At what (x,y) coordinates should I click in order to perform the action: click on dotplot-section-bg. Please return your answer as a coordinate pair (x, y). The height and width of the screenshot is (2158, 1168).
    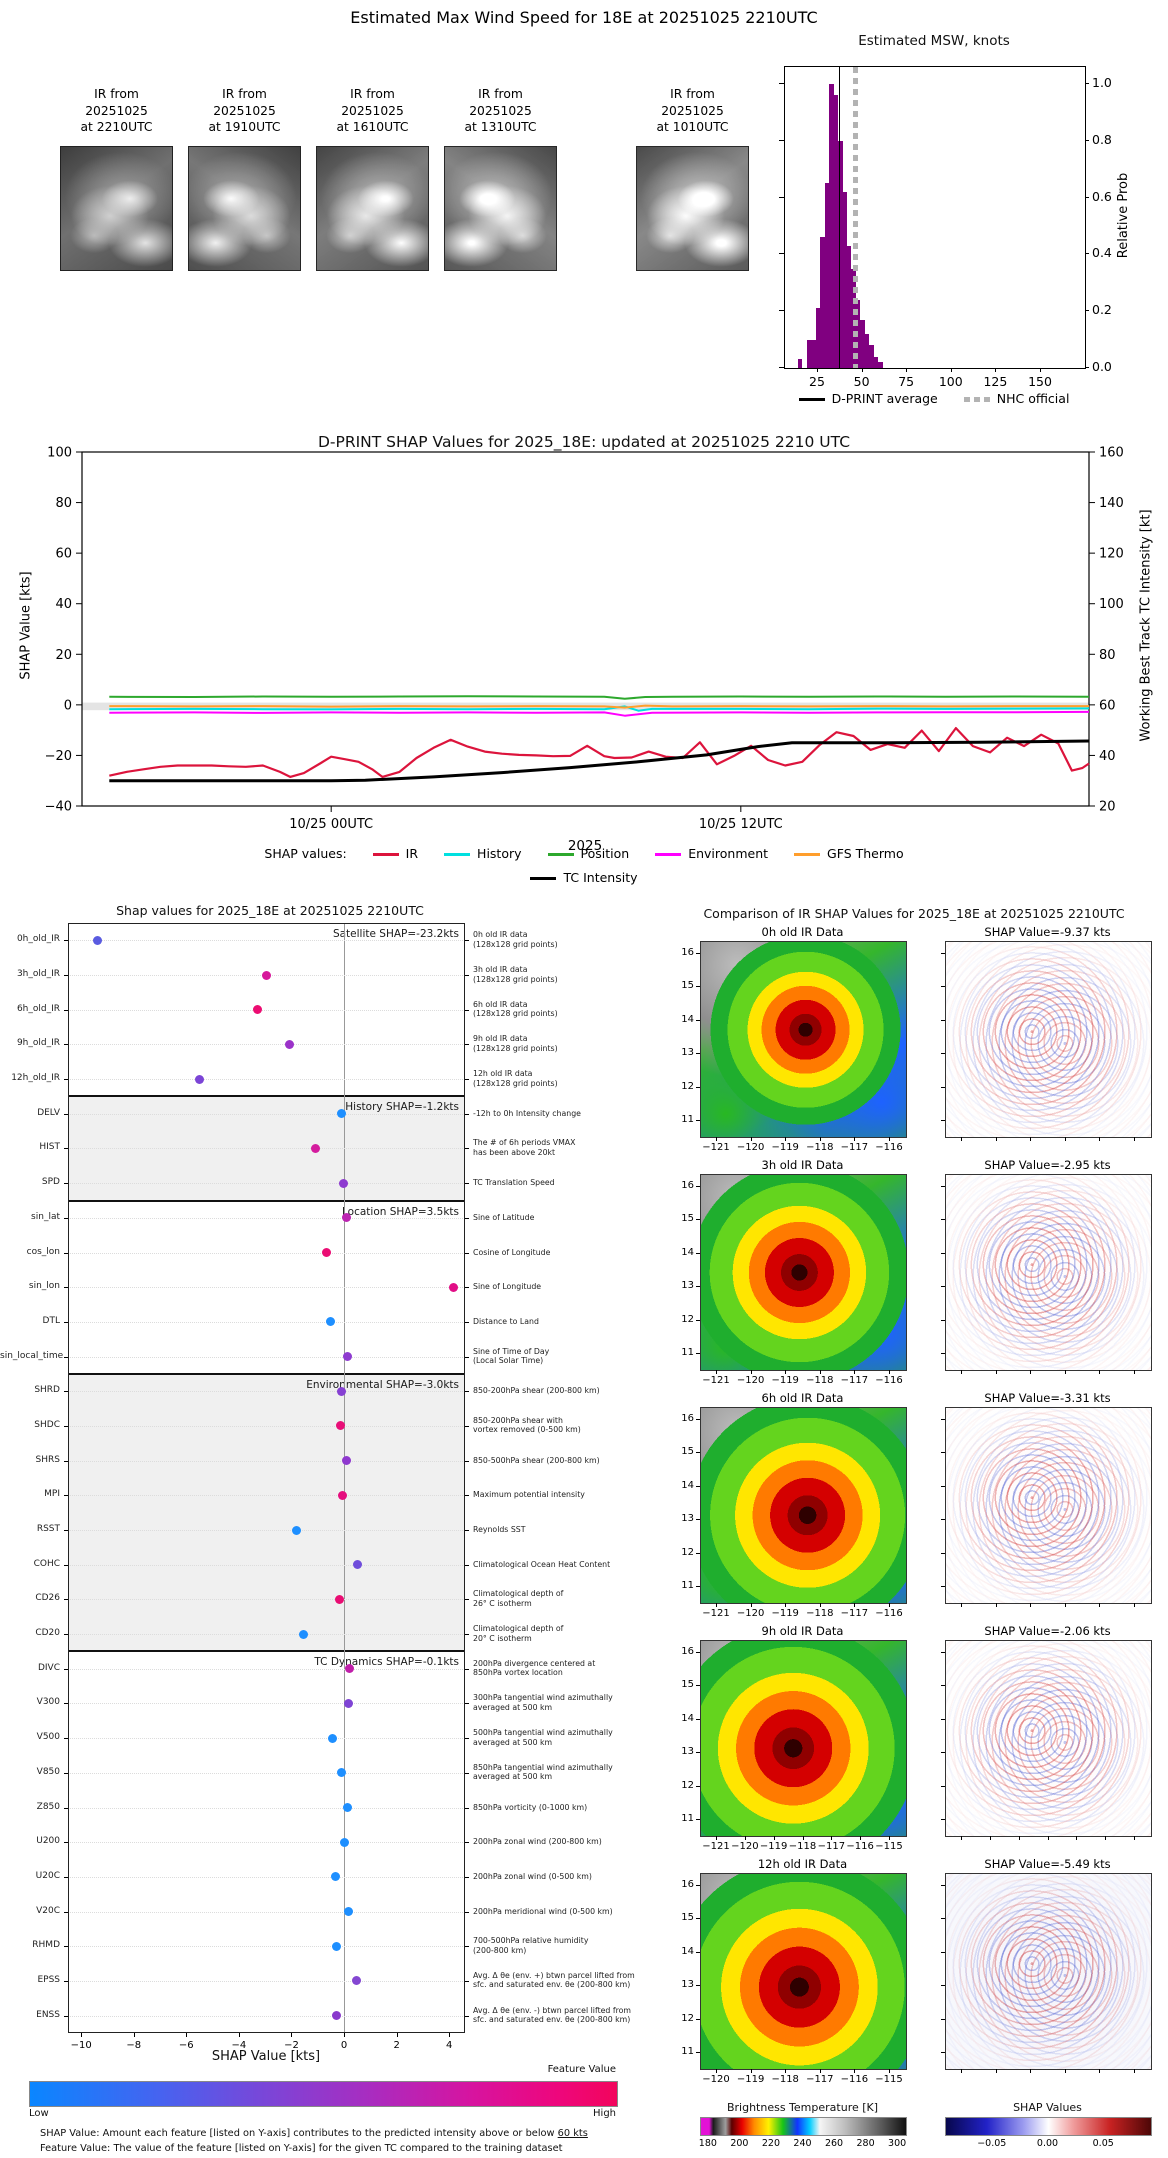
    Looking at the image, I should click on (266, 1512).